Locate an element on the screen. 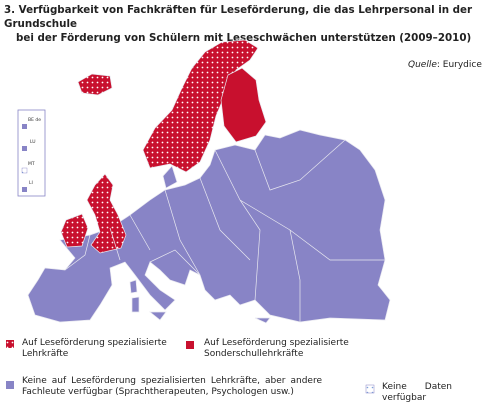 The height and width of the screenshot is (410, 500). source: Quelle: Eurydice is located at coordinates (445, 65).